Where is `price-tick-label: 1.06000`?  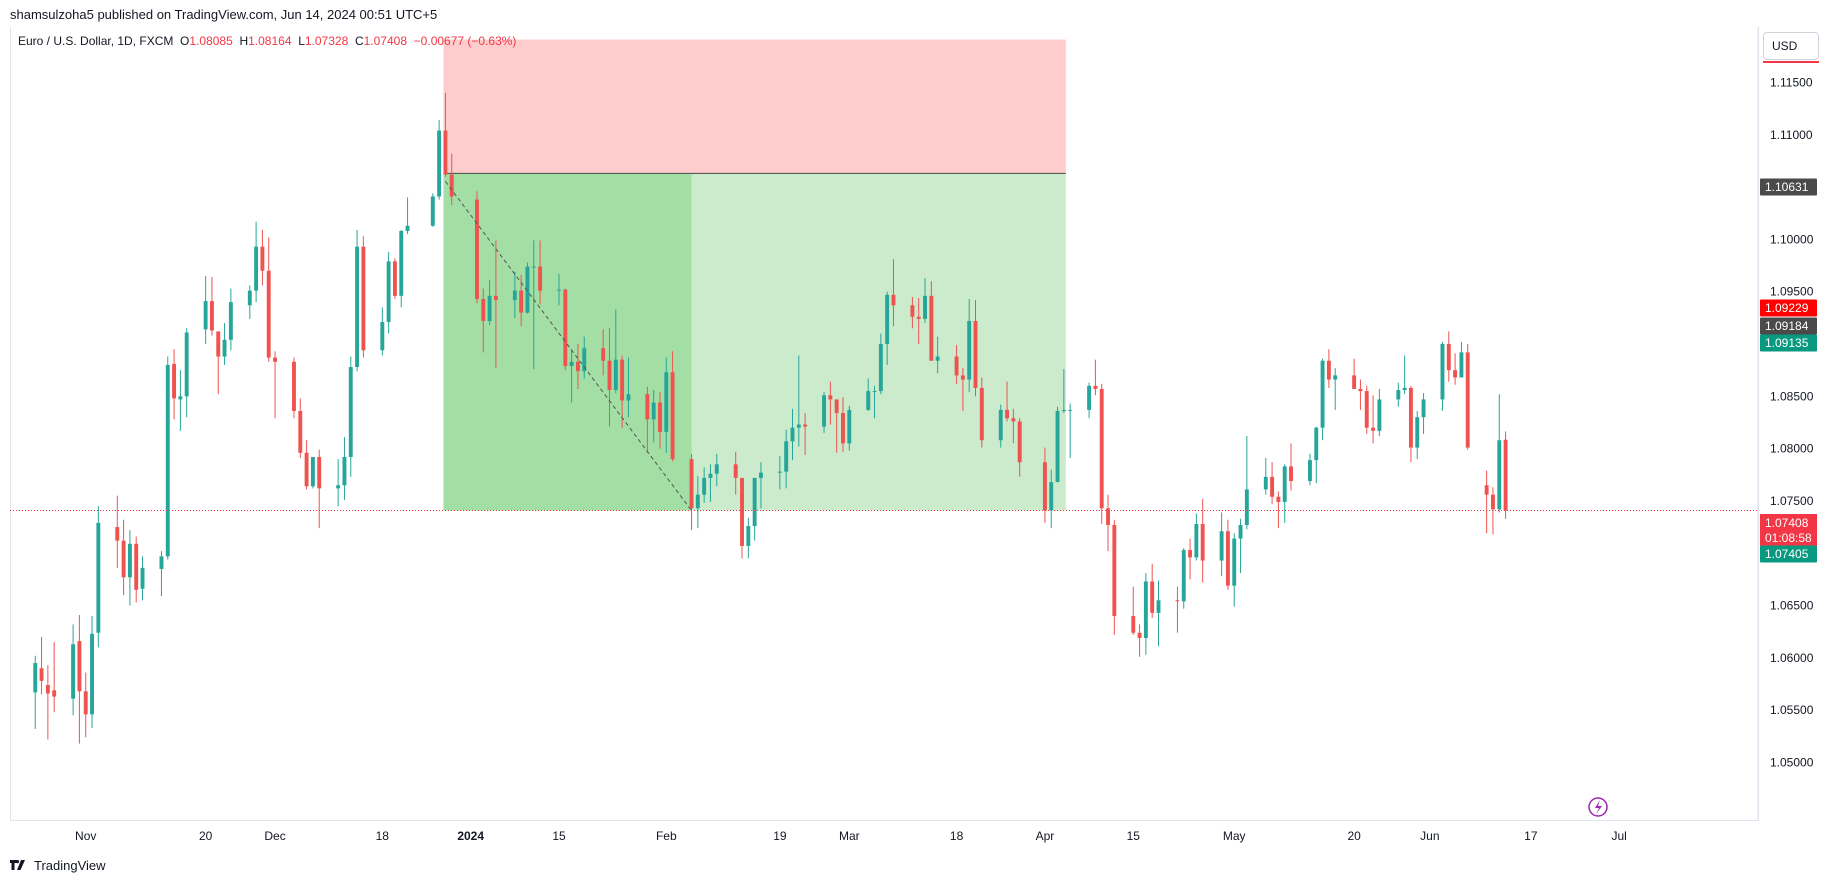 price-tick-label: 1.06000 is located at coordinates (1792, 658).